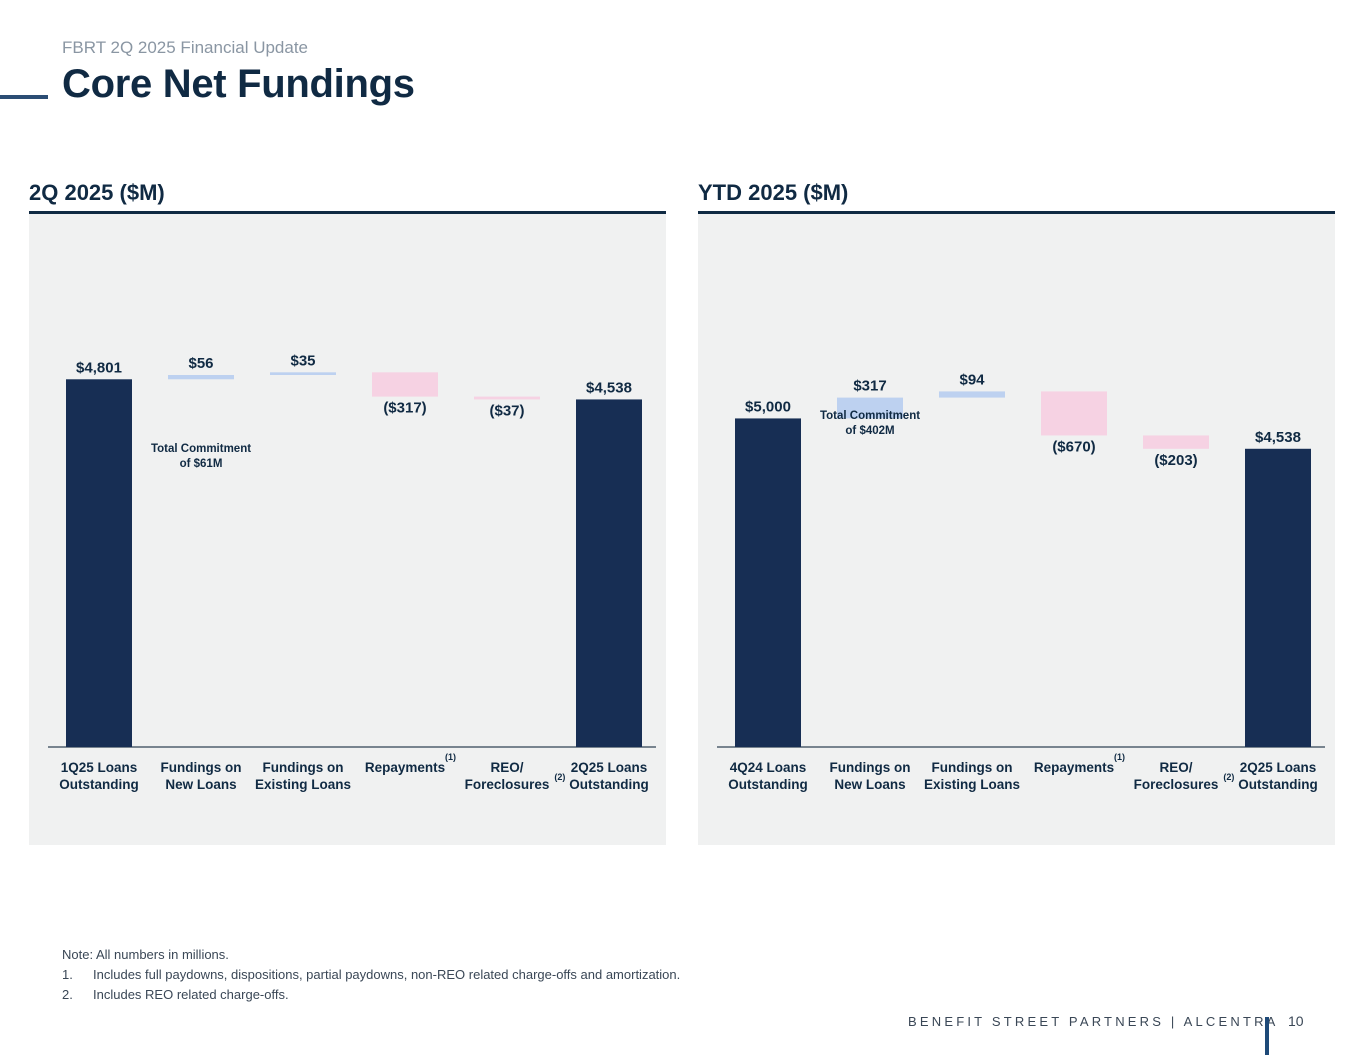  What do you see at coordinates (1093, 1021) in the screenshot?
I see `footer-brand: BENEFIT STREET PARTNERS | ALCENTRA` at bounding box center [1093, 1021].